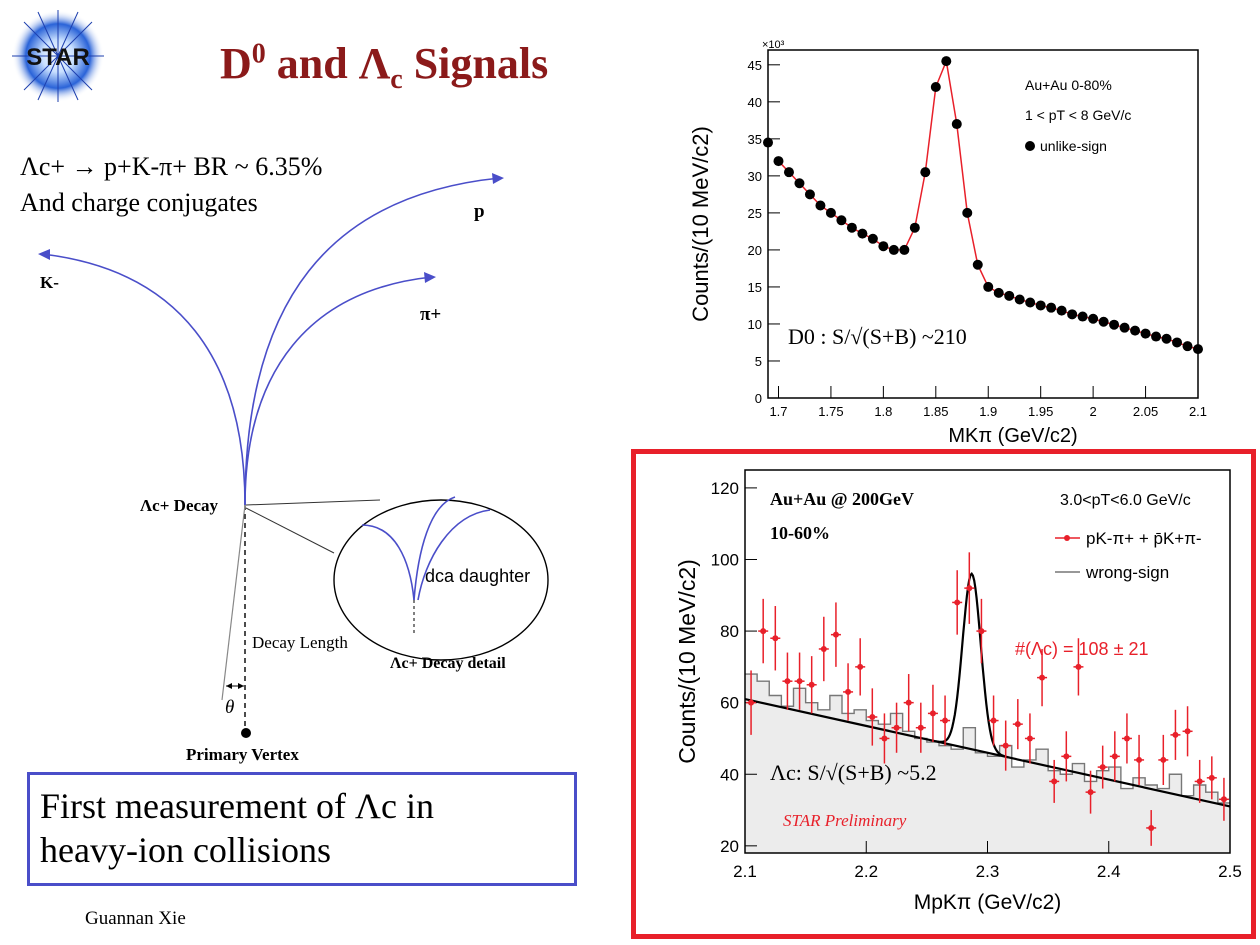  Describe the element at coordinates (935, 411) in the screenshot. I see `x-tick-label: 1.85` at that location.